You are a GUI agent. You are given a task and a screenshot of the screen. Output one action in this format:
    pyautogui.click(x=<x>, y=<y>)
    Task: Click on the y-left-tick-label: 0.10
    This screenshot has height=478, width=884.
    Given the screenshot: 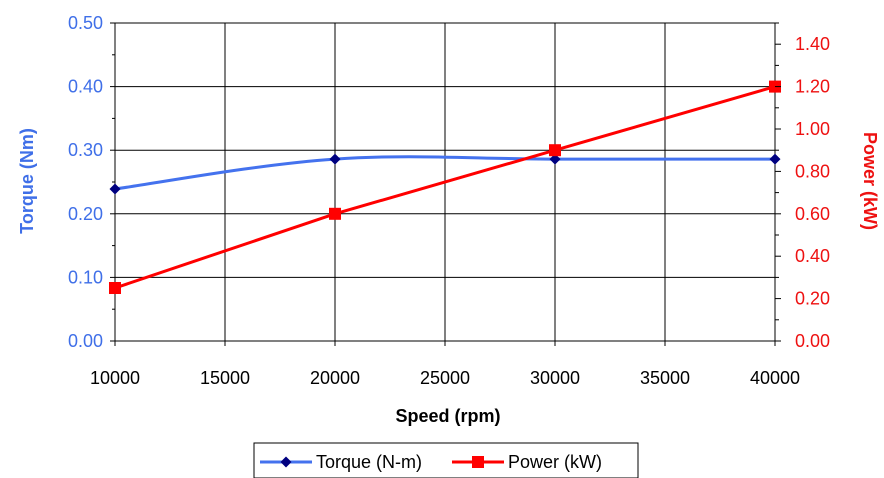 What is the action you would take?
    pyautogui.click(x=85, y=277)
    